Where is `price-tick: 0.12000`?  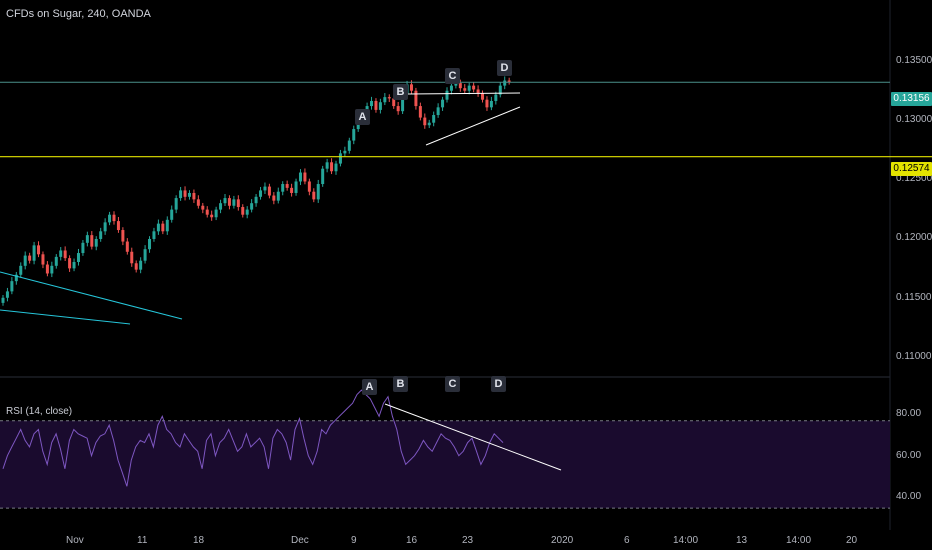 price-tick: 0.12000 is located at coordinates (914, 237).